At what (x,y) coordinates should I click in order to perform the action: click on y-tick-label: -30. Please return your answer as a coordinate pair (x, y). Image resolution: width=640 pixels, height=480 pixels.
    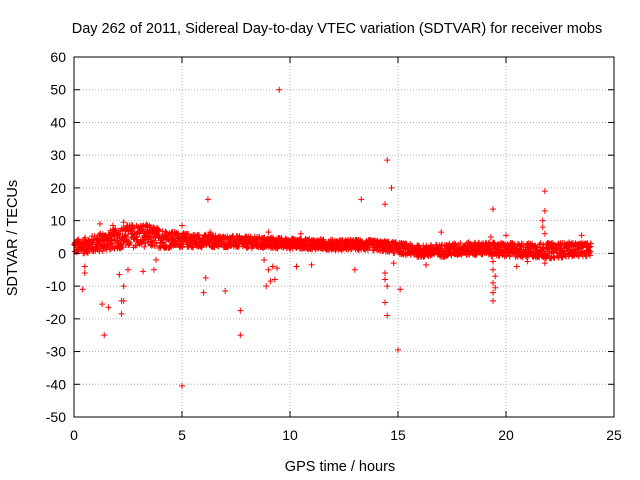
    Looking at the image, I should click on (56, 352).